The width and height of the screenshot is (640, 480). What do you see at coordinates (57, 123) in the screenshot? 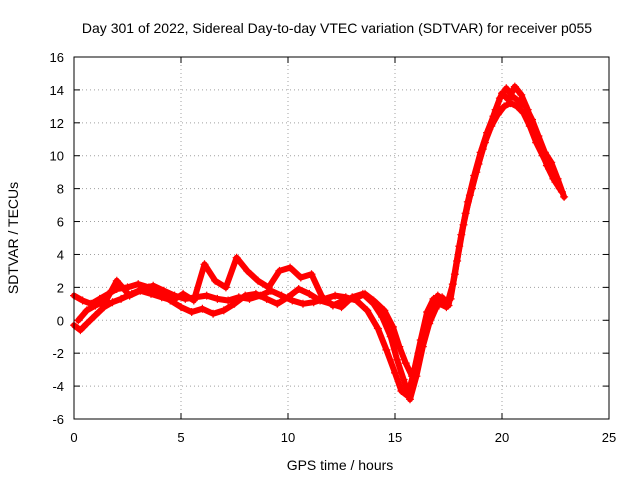
I see `y-tick-label: 12` at bounding box center [57, 123].